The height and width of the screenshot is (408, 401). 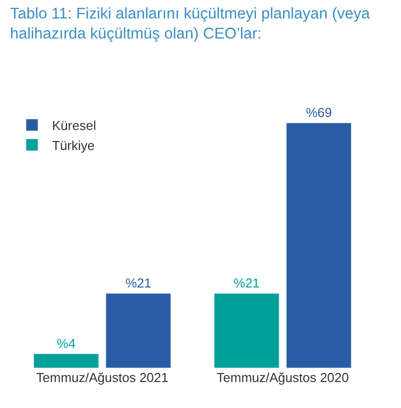 What do you see at coordinates (66, 343) in the screenshot?
I see `data-label: %4` at bounding box center [66, 343].